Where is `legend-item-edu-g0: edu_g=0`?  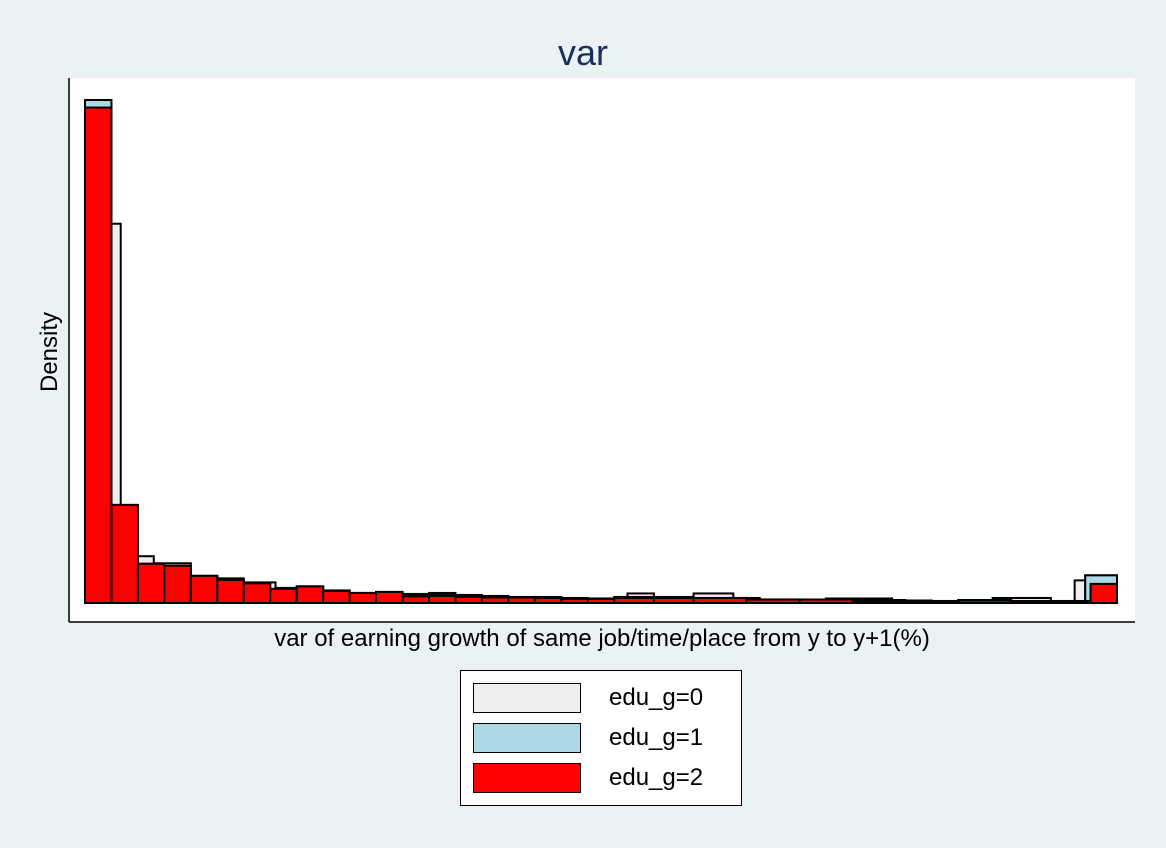
legend-item-edu-g0: edu_g=0 is located at coordinates (603, 699).